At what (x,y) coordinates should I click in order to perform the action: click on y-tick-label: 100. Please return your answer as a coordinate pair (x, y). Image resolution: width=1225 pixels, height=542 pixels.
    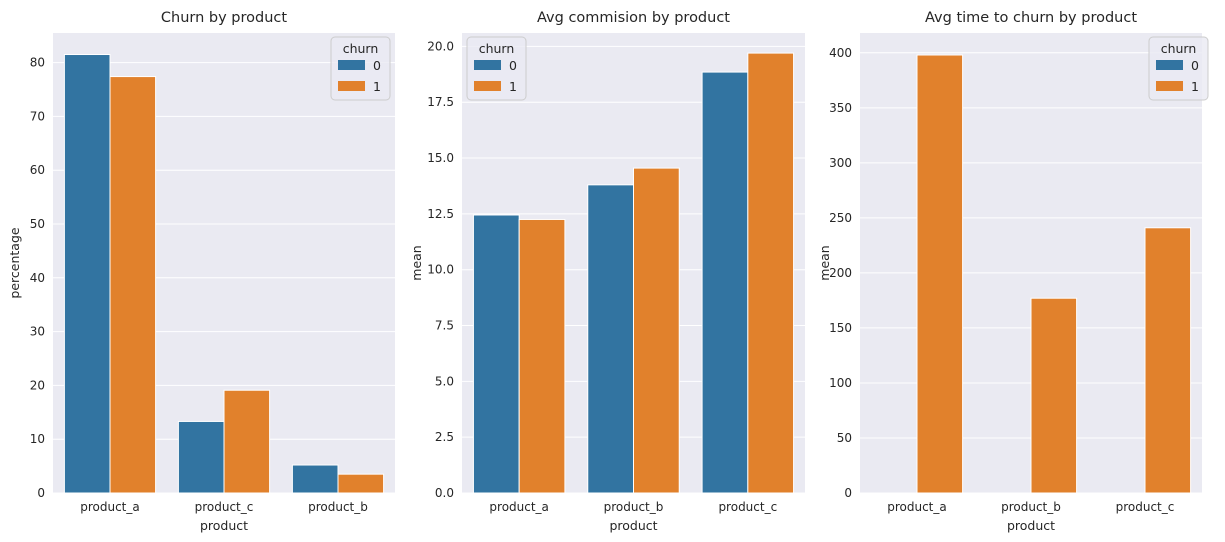
    Looking at the image, I should click on (840, 383).